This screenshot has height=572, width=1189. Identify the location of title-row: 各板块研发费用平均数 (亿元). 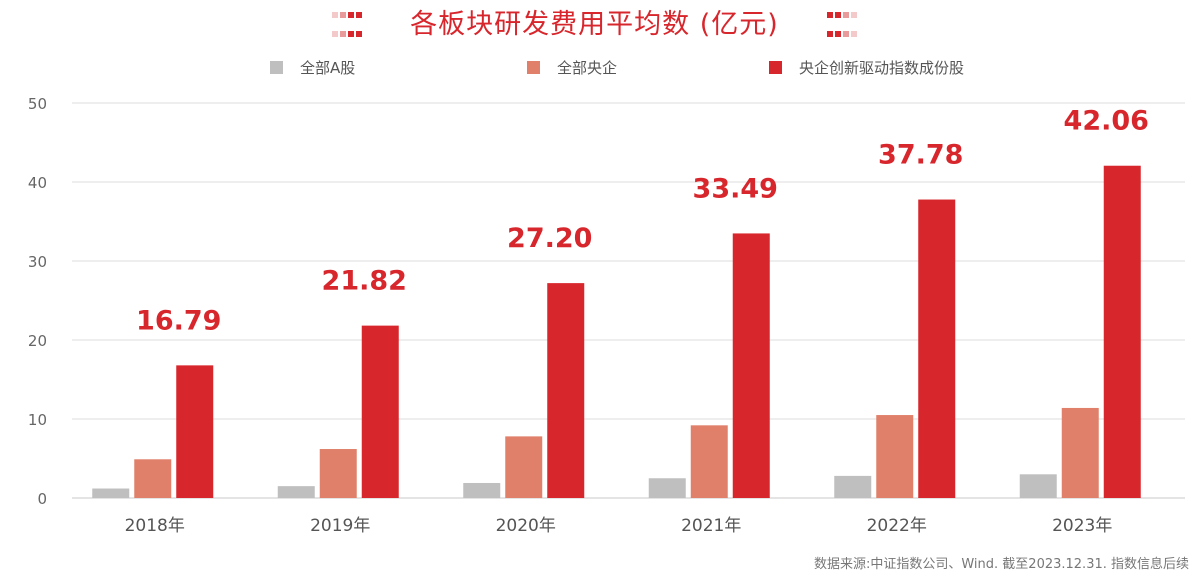
(594, 21).